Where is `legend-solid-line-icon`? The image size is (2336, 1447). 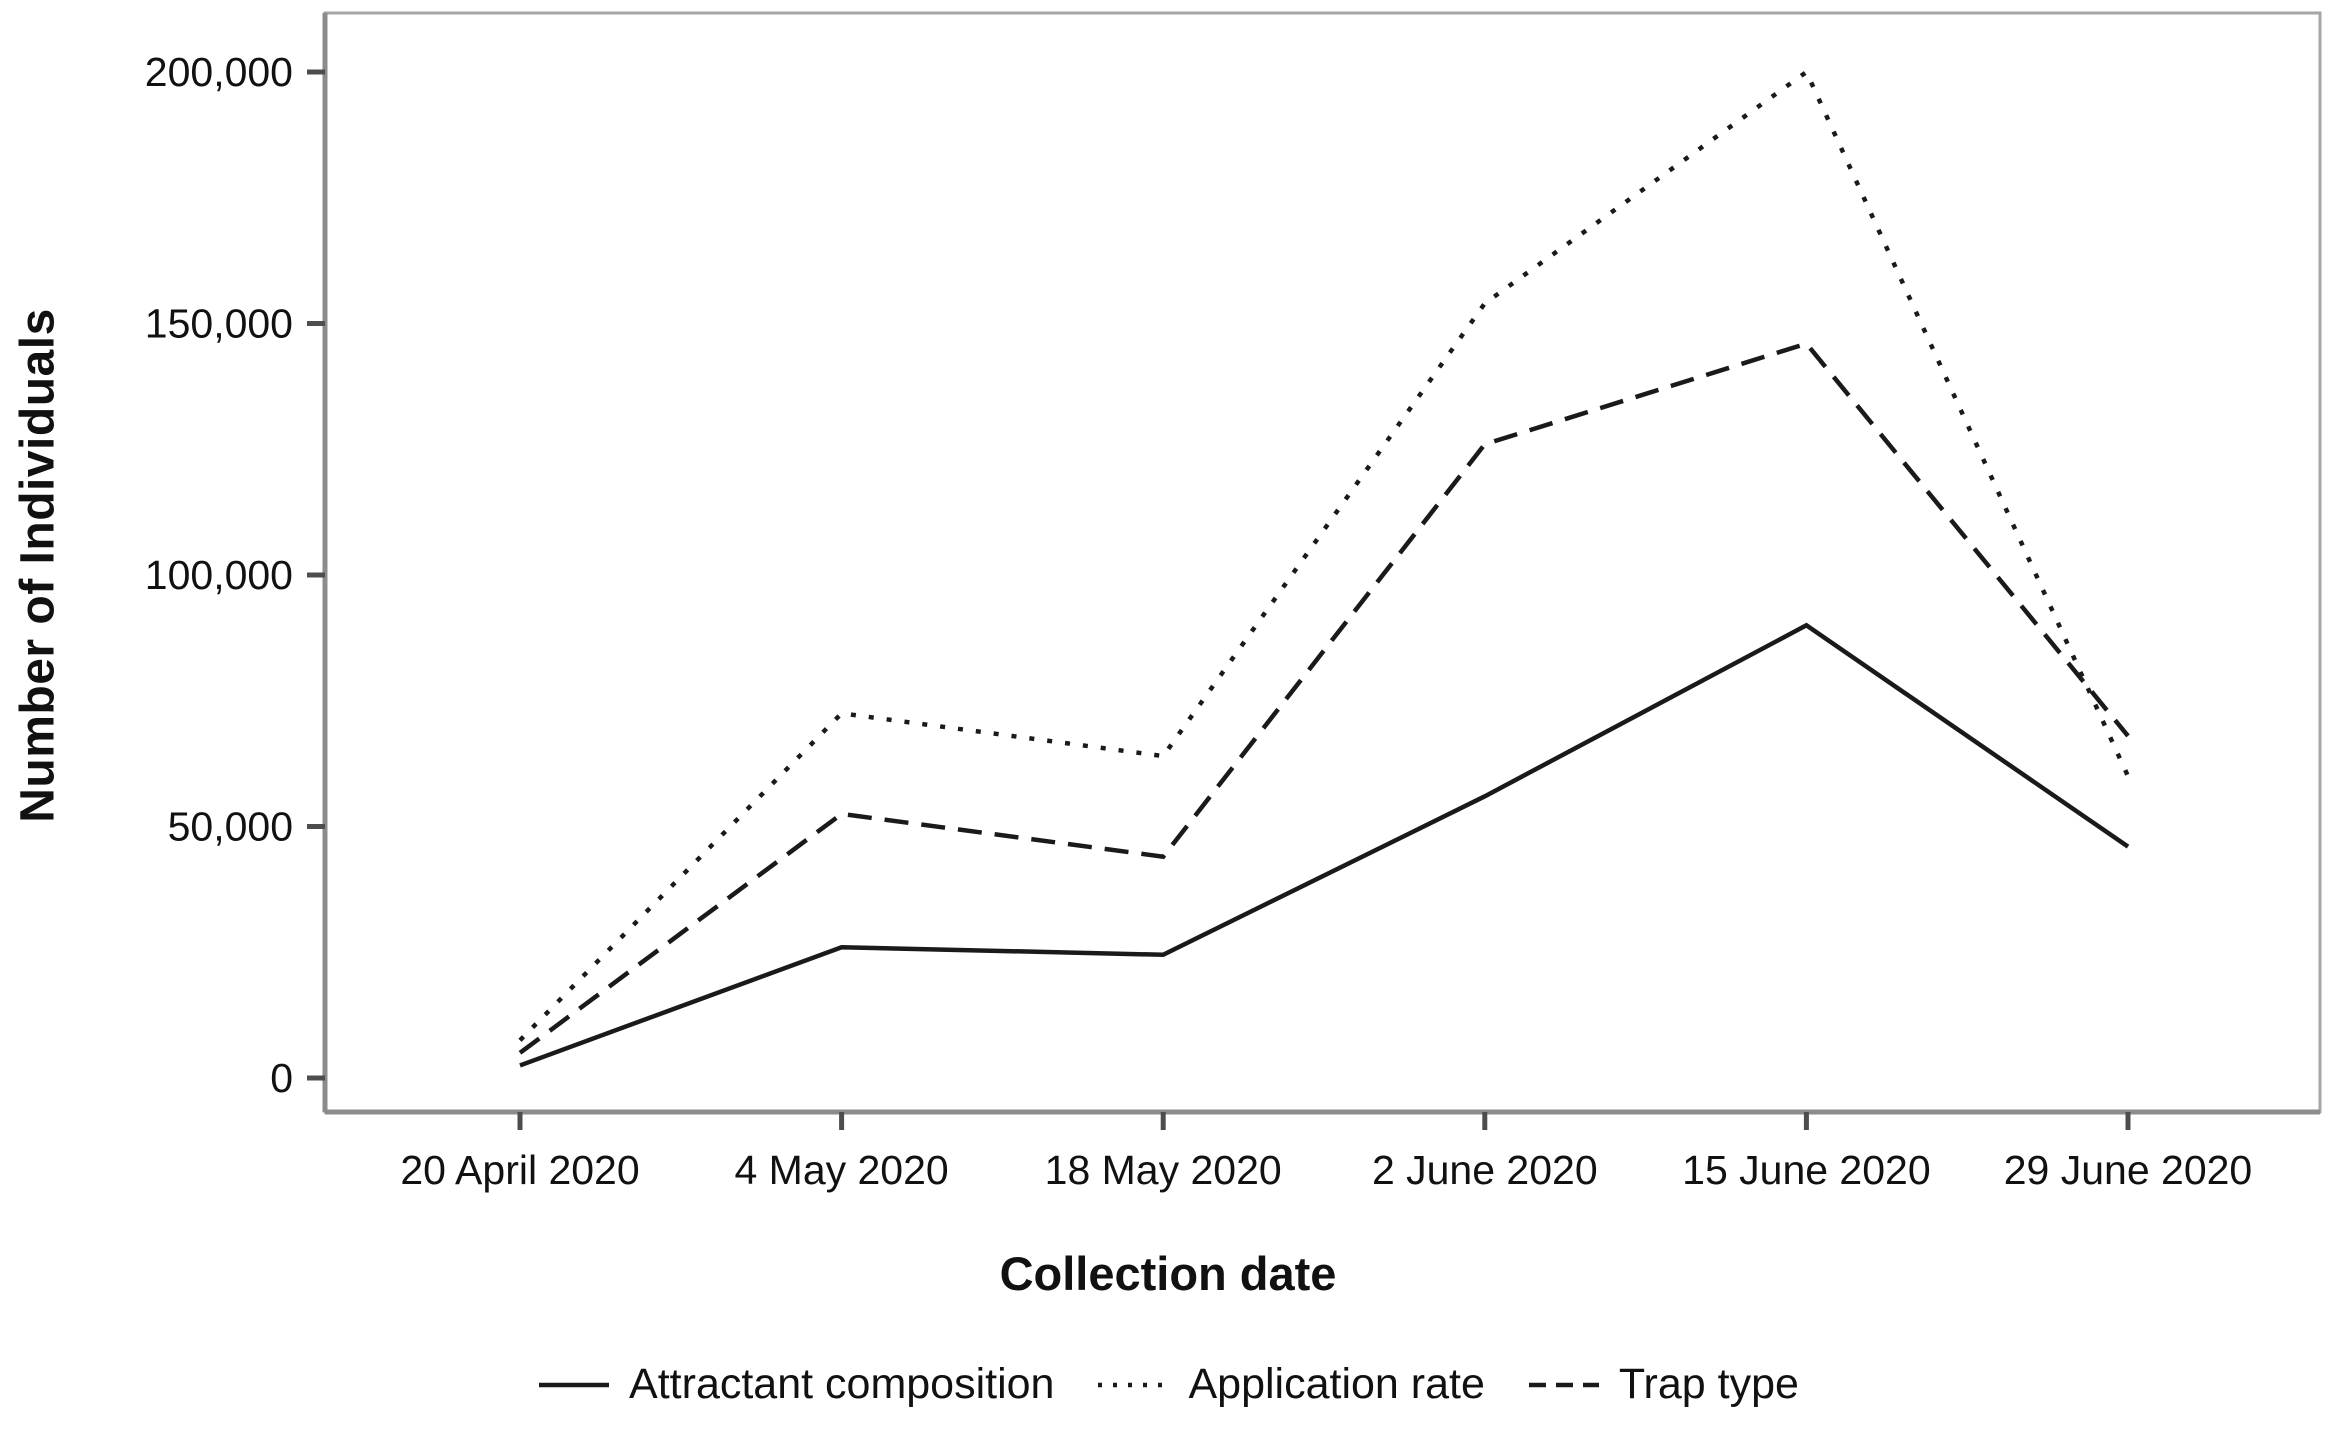
legend-solid-line-icon is located at coordinates (574, 1384).